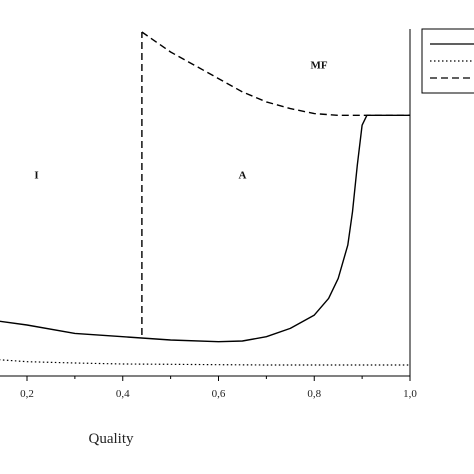 The width and height of the screenshot is (474, 474). I want to click on x-tick-label: 0,8, so click(314, 394).